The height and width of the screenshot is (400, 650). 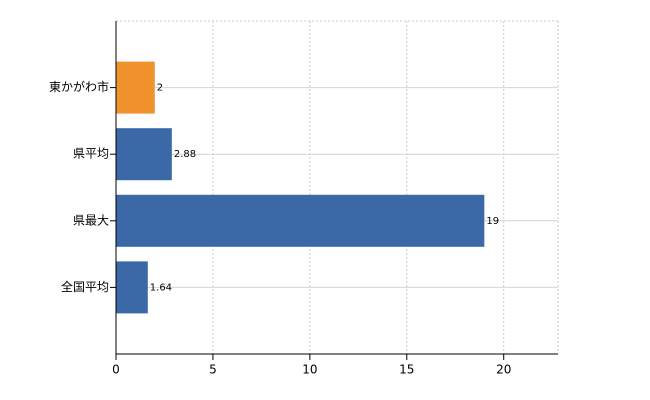 I want to click on x-tick-label: 15, so click(x=406, y=370).